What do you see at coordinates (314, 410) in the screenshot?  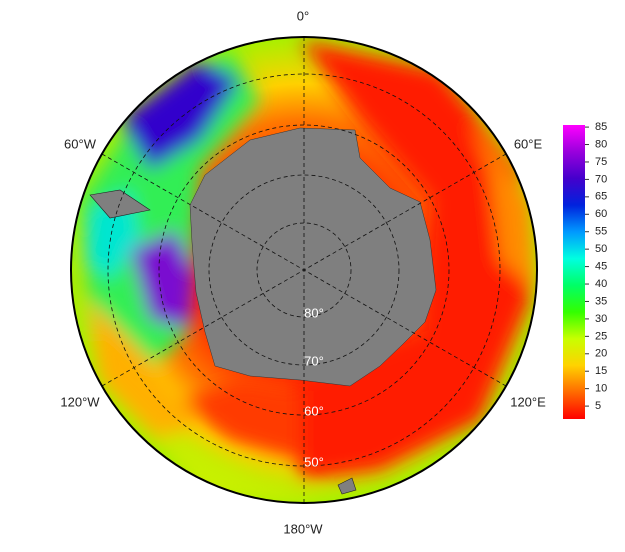 I see `lat-label: 60°` at bounding box center [314, 410].